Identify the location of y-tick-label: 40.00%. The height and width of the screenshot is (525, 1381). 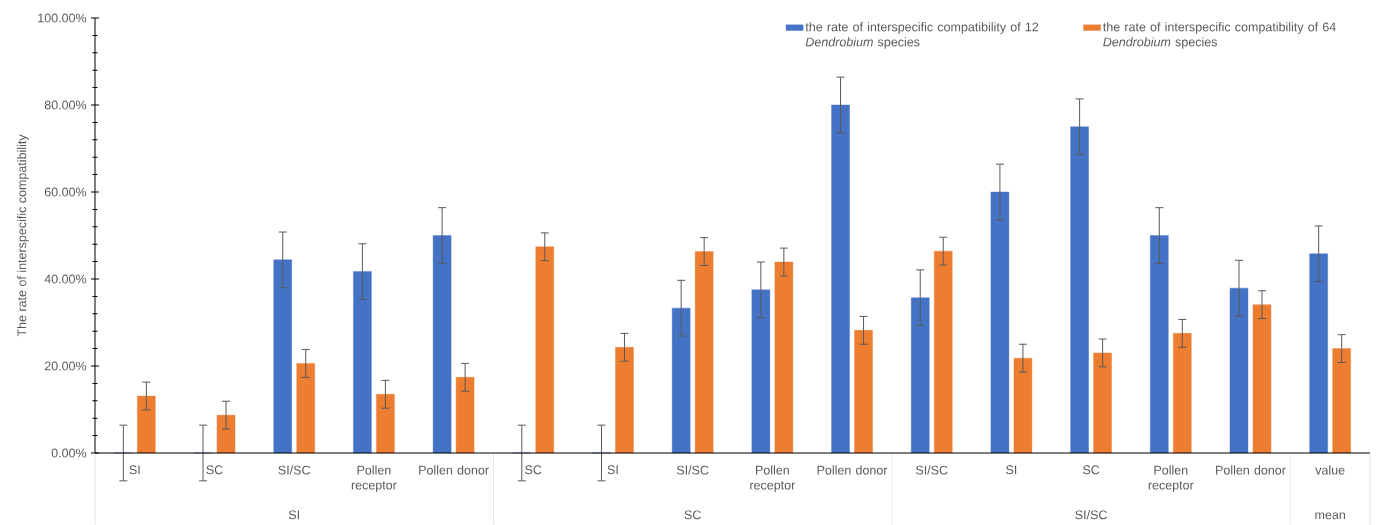
(65, 279).